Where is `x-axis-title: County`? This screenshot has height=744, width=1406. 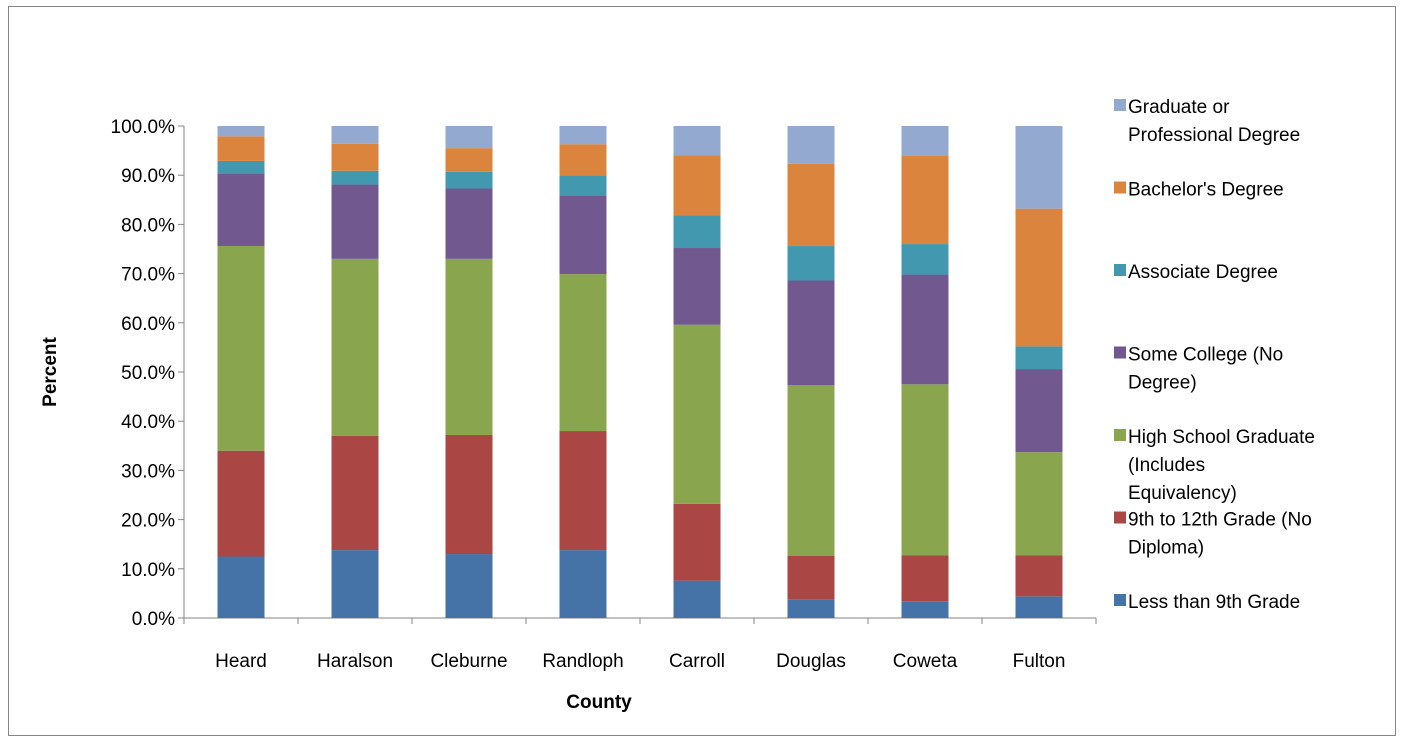 x-axis-title: County is located at coordinates (599, 702).